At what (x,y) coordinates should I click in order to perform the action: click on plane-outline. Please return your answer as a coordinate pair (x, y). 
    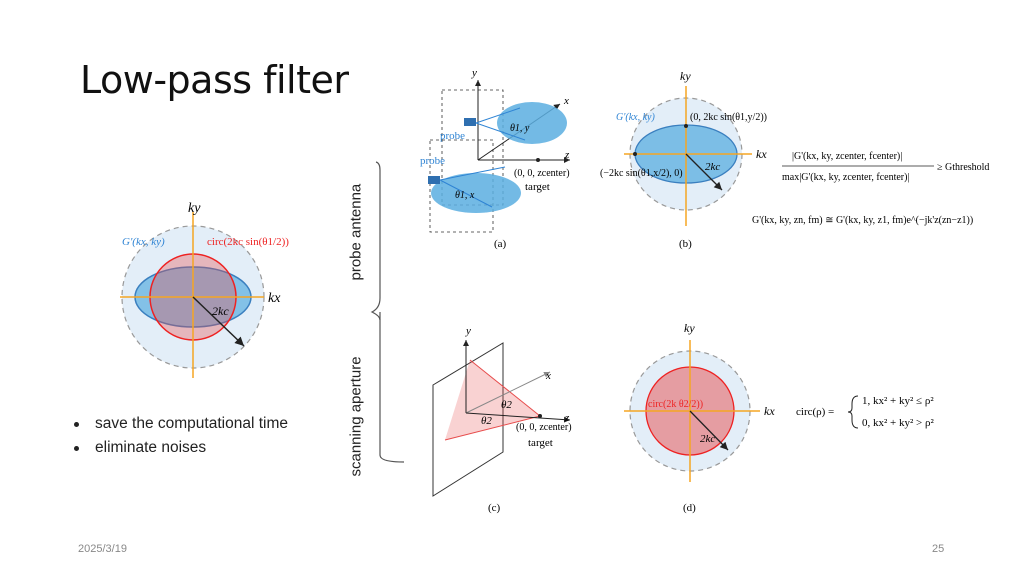
    Looking at the image, I should click on (461, 186).